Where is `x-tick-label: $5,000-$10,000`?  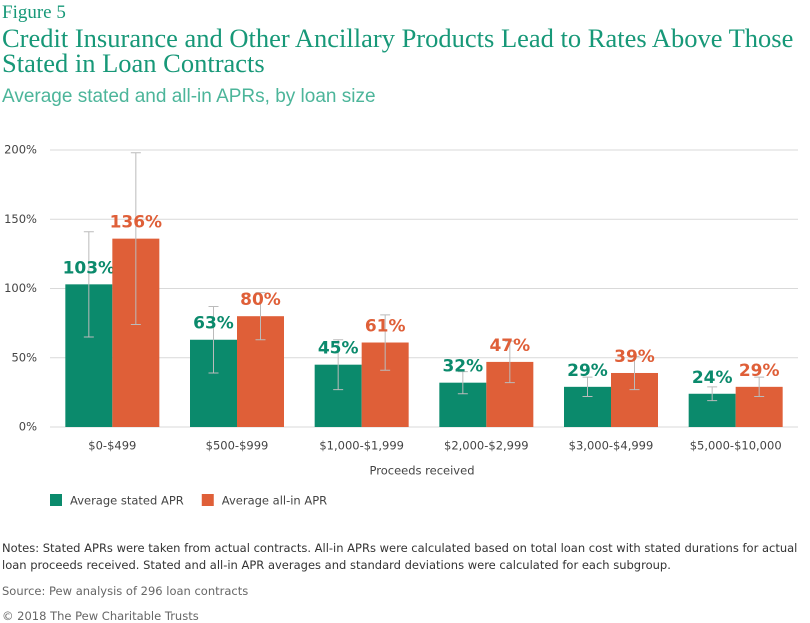
x-tick-label: $5,000-$10,000 is located at coordinates (736, 446).